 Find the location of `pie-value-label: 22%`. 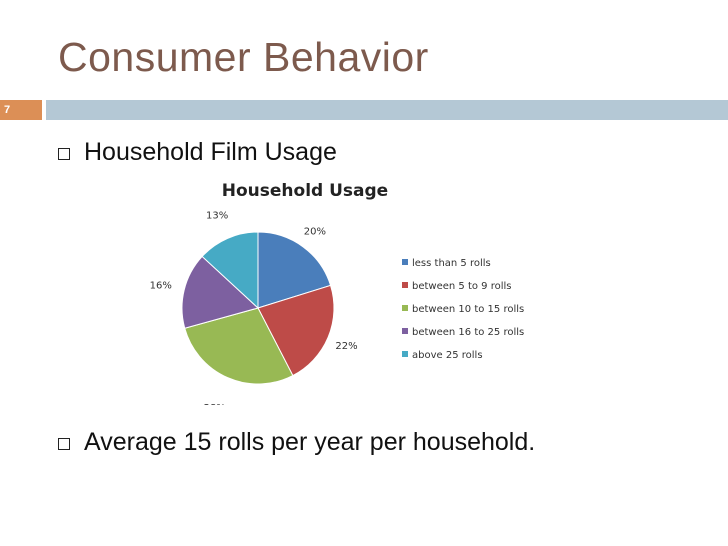

pie-value-label: 22% is located at coordinates (346, 346).